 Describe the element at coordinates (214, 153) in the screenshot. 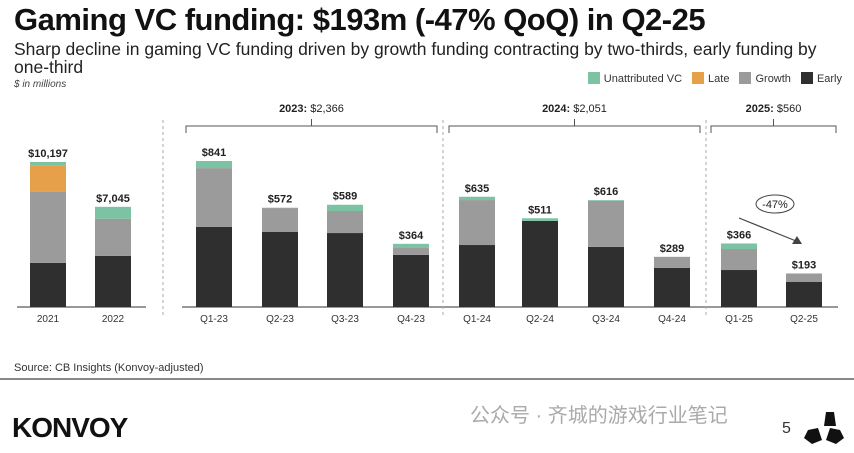

I see `data-label: $841` at that location.